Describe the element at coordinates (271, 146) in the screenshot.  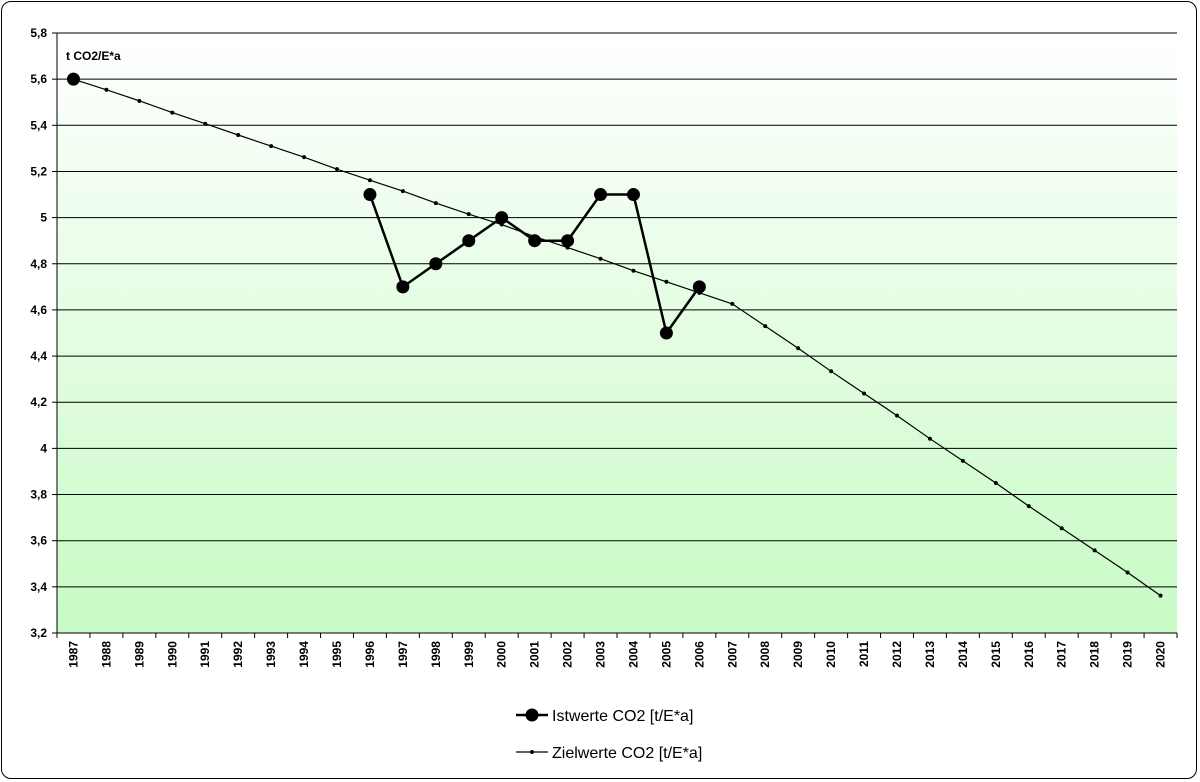
I see `point-zielwerte-1993` at that location.